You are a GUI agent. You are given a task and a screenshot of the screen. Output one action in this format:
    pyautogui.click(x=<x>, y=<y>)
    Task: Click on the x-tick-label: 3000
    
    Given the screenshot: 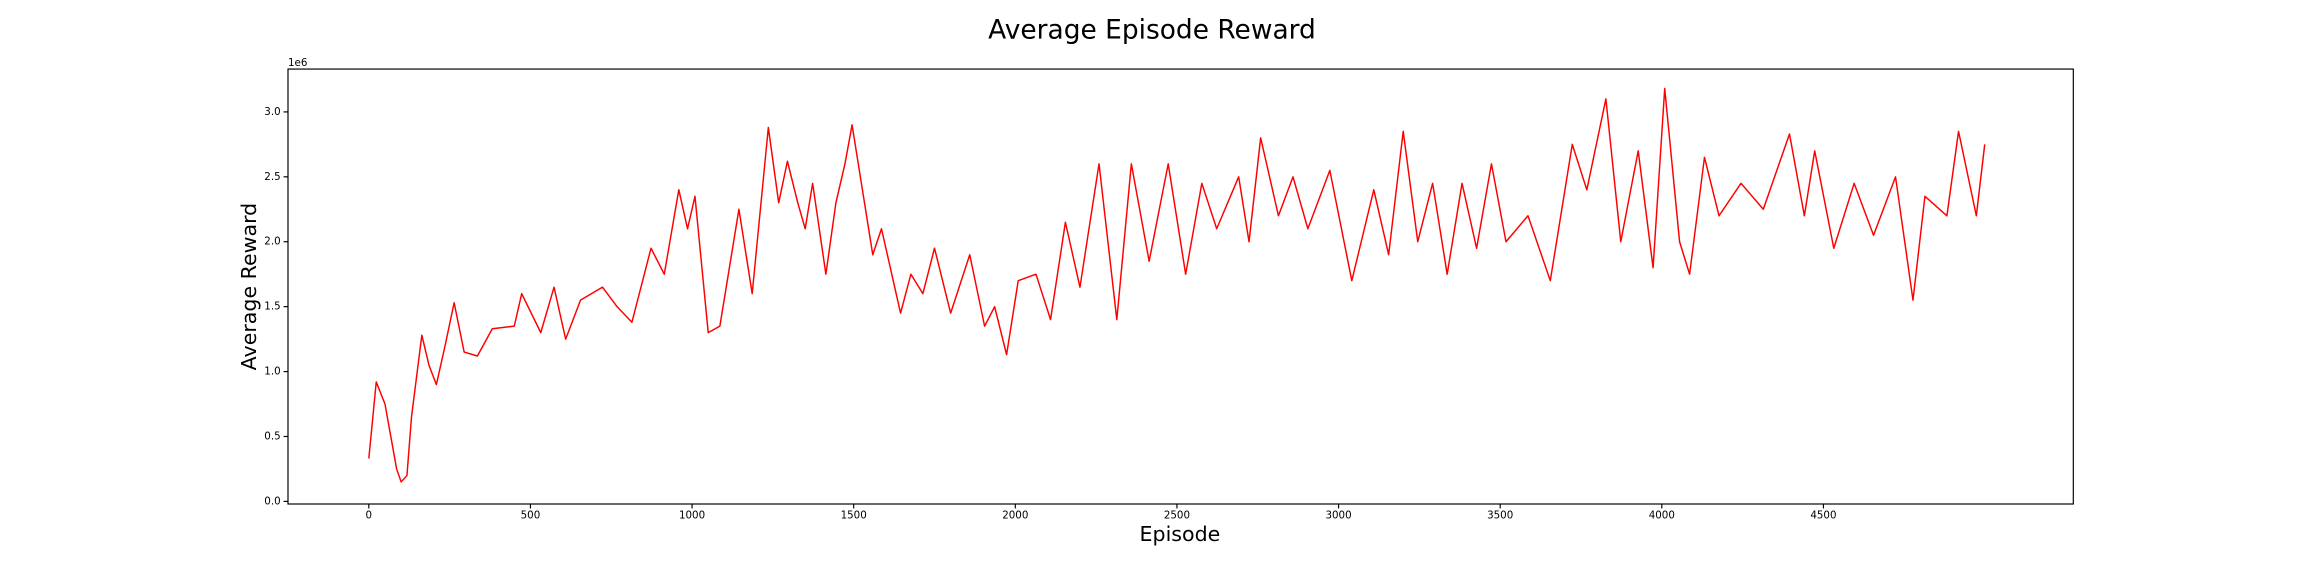 What is the action you would take?
    pyautogui.click(x=1338, y=516)
    